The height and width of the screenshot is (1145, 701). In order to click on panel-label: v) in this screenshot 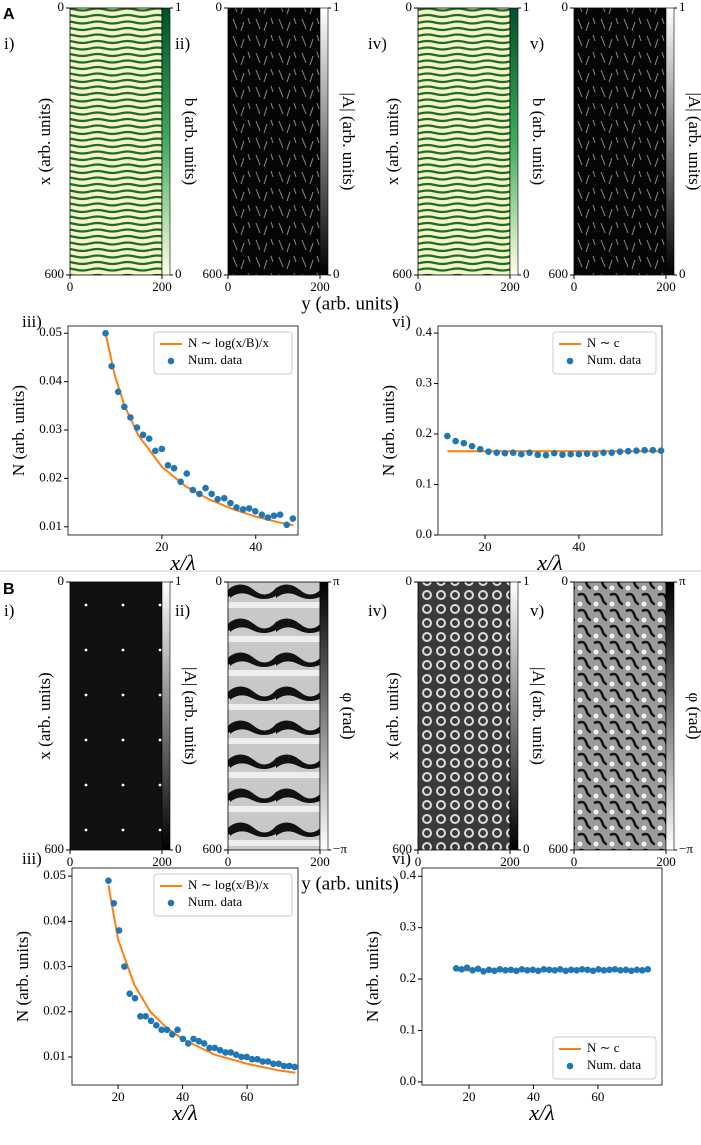, I will do `click(537, 43)`.